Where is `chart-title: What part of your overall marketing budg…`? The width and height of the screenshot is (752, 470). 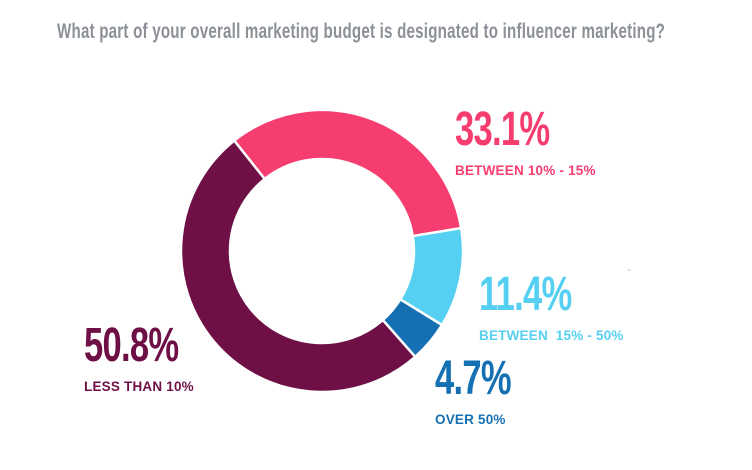
chart-title: What part of your overall marketing budg… is located at coordinates (361, 31).